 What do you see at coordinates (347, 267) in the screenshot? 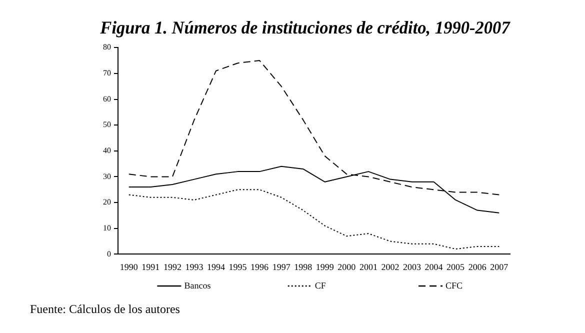
I see `x-tick-label: 2000` at bounding box center [347, 267].